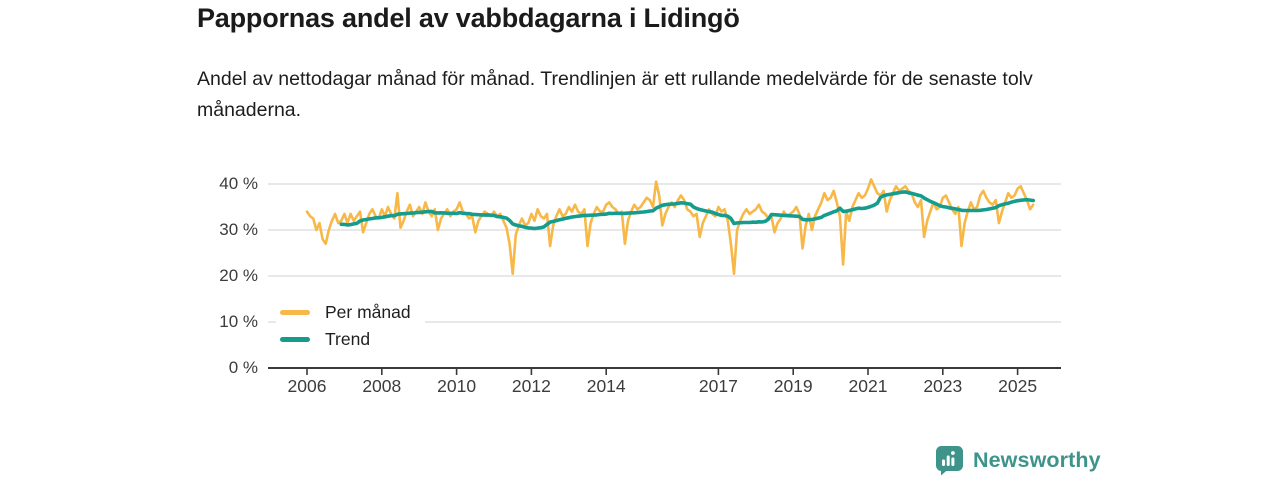 Image resolution: width=1280 pixels, height=480 pixels. I want to click on page-title: Pappornas andel av vabbdagarna i Lidingö, so click(468, 18).